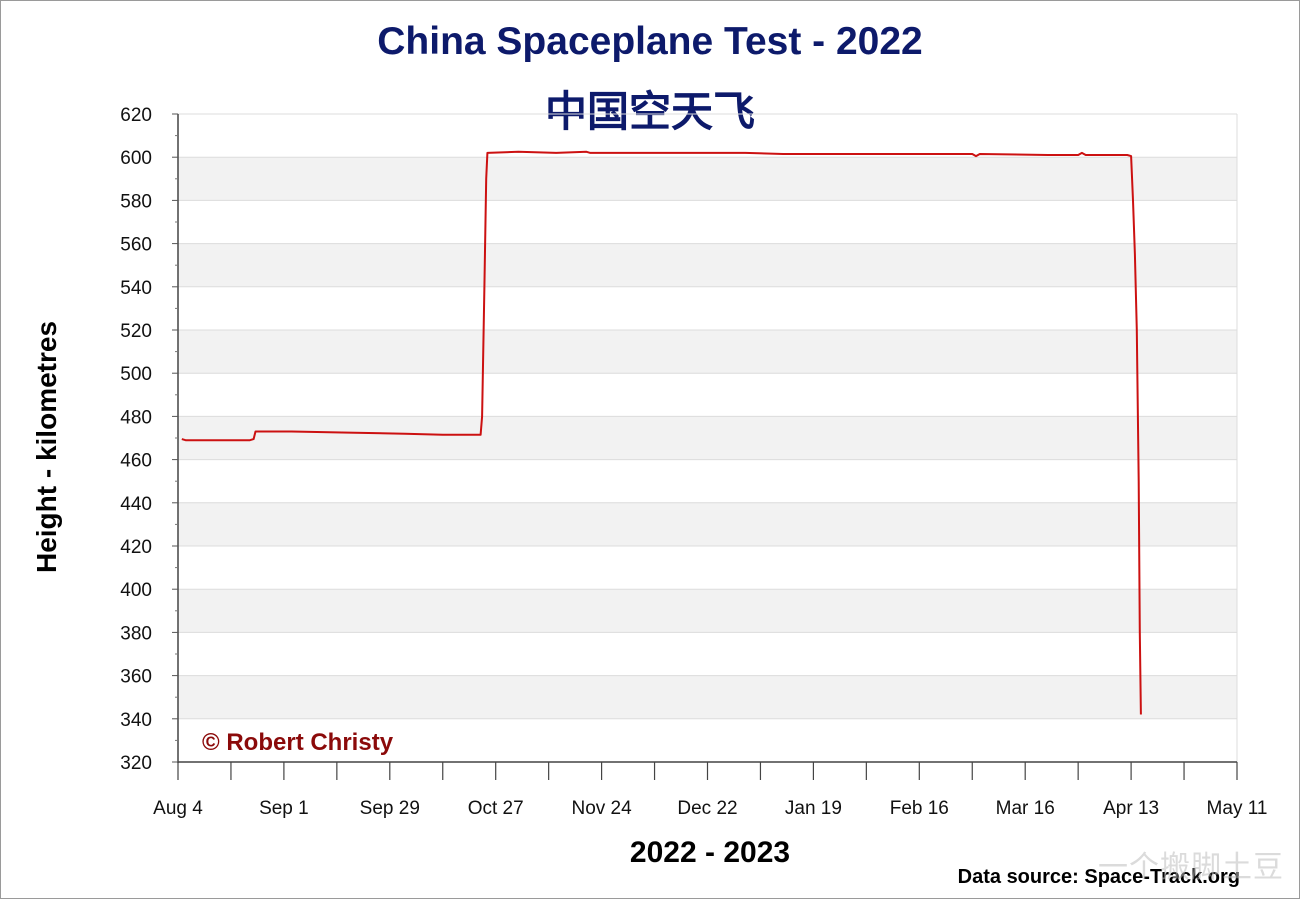 This screenshot has width=1300, height=899. Describe the element at coordinates (136, 331) in the screenshot. I see `y-tick-label: 520` at that location.